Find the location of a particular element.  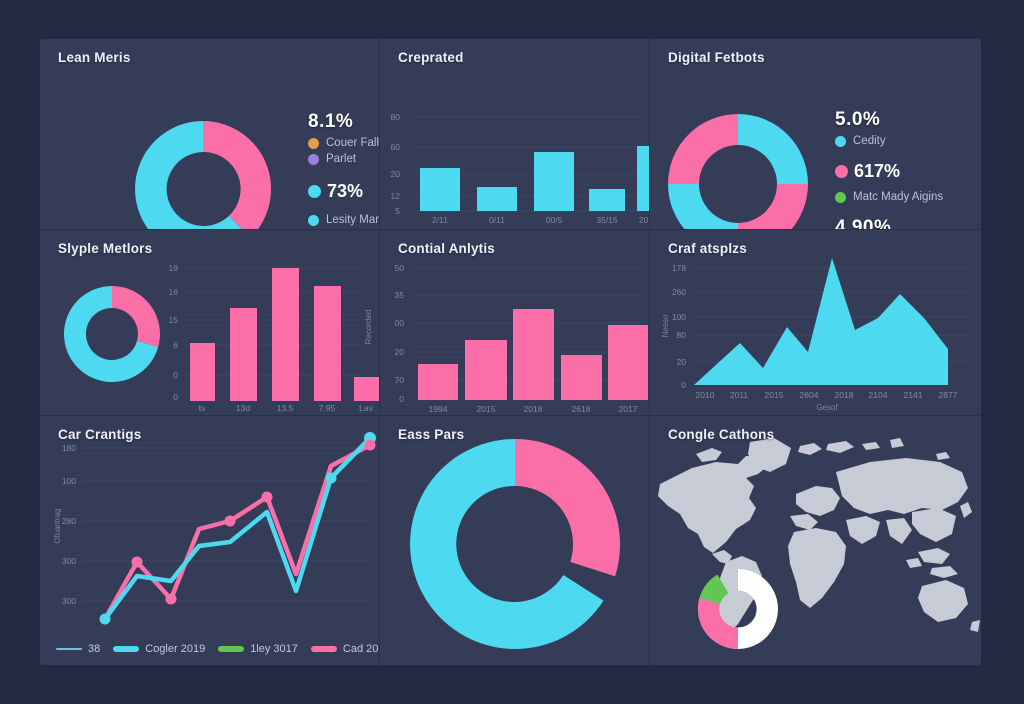

panel-lean-metrics: Lean Meris 8.1% Couer Falla Parlet 73% is located at coordinates (210, 134).